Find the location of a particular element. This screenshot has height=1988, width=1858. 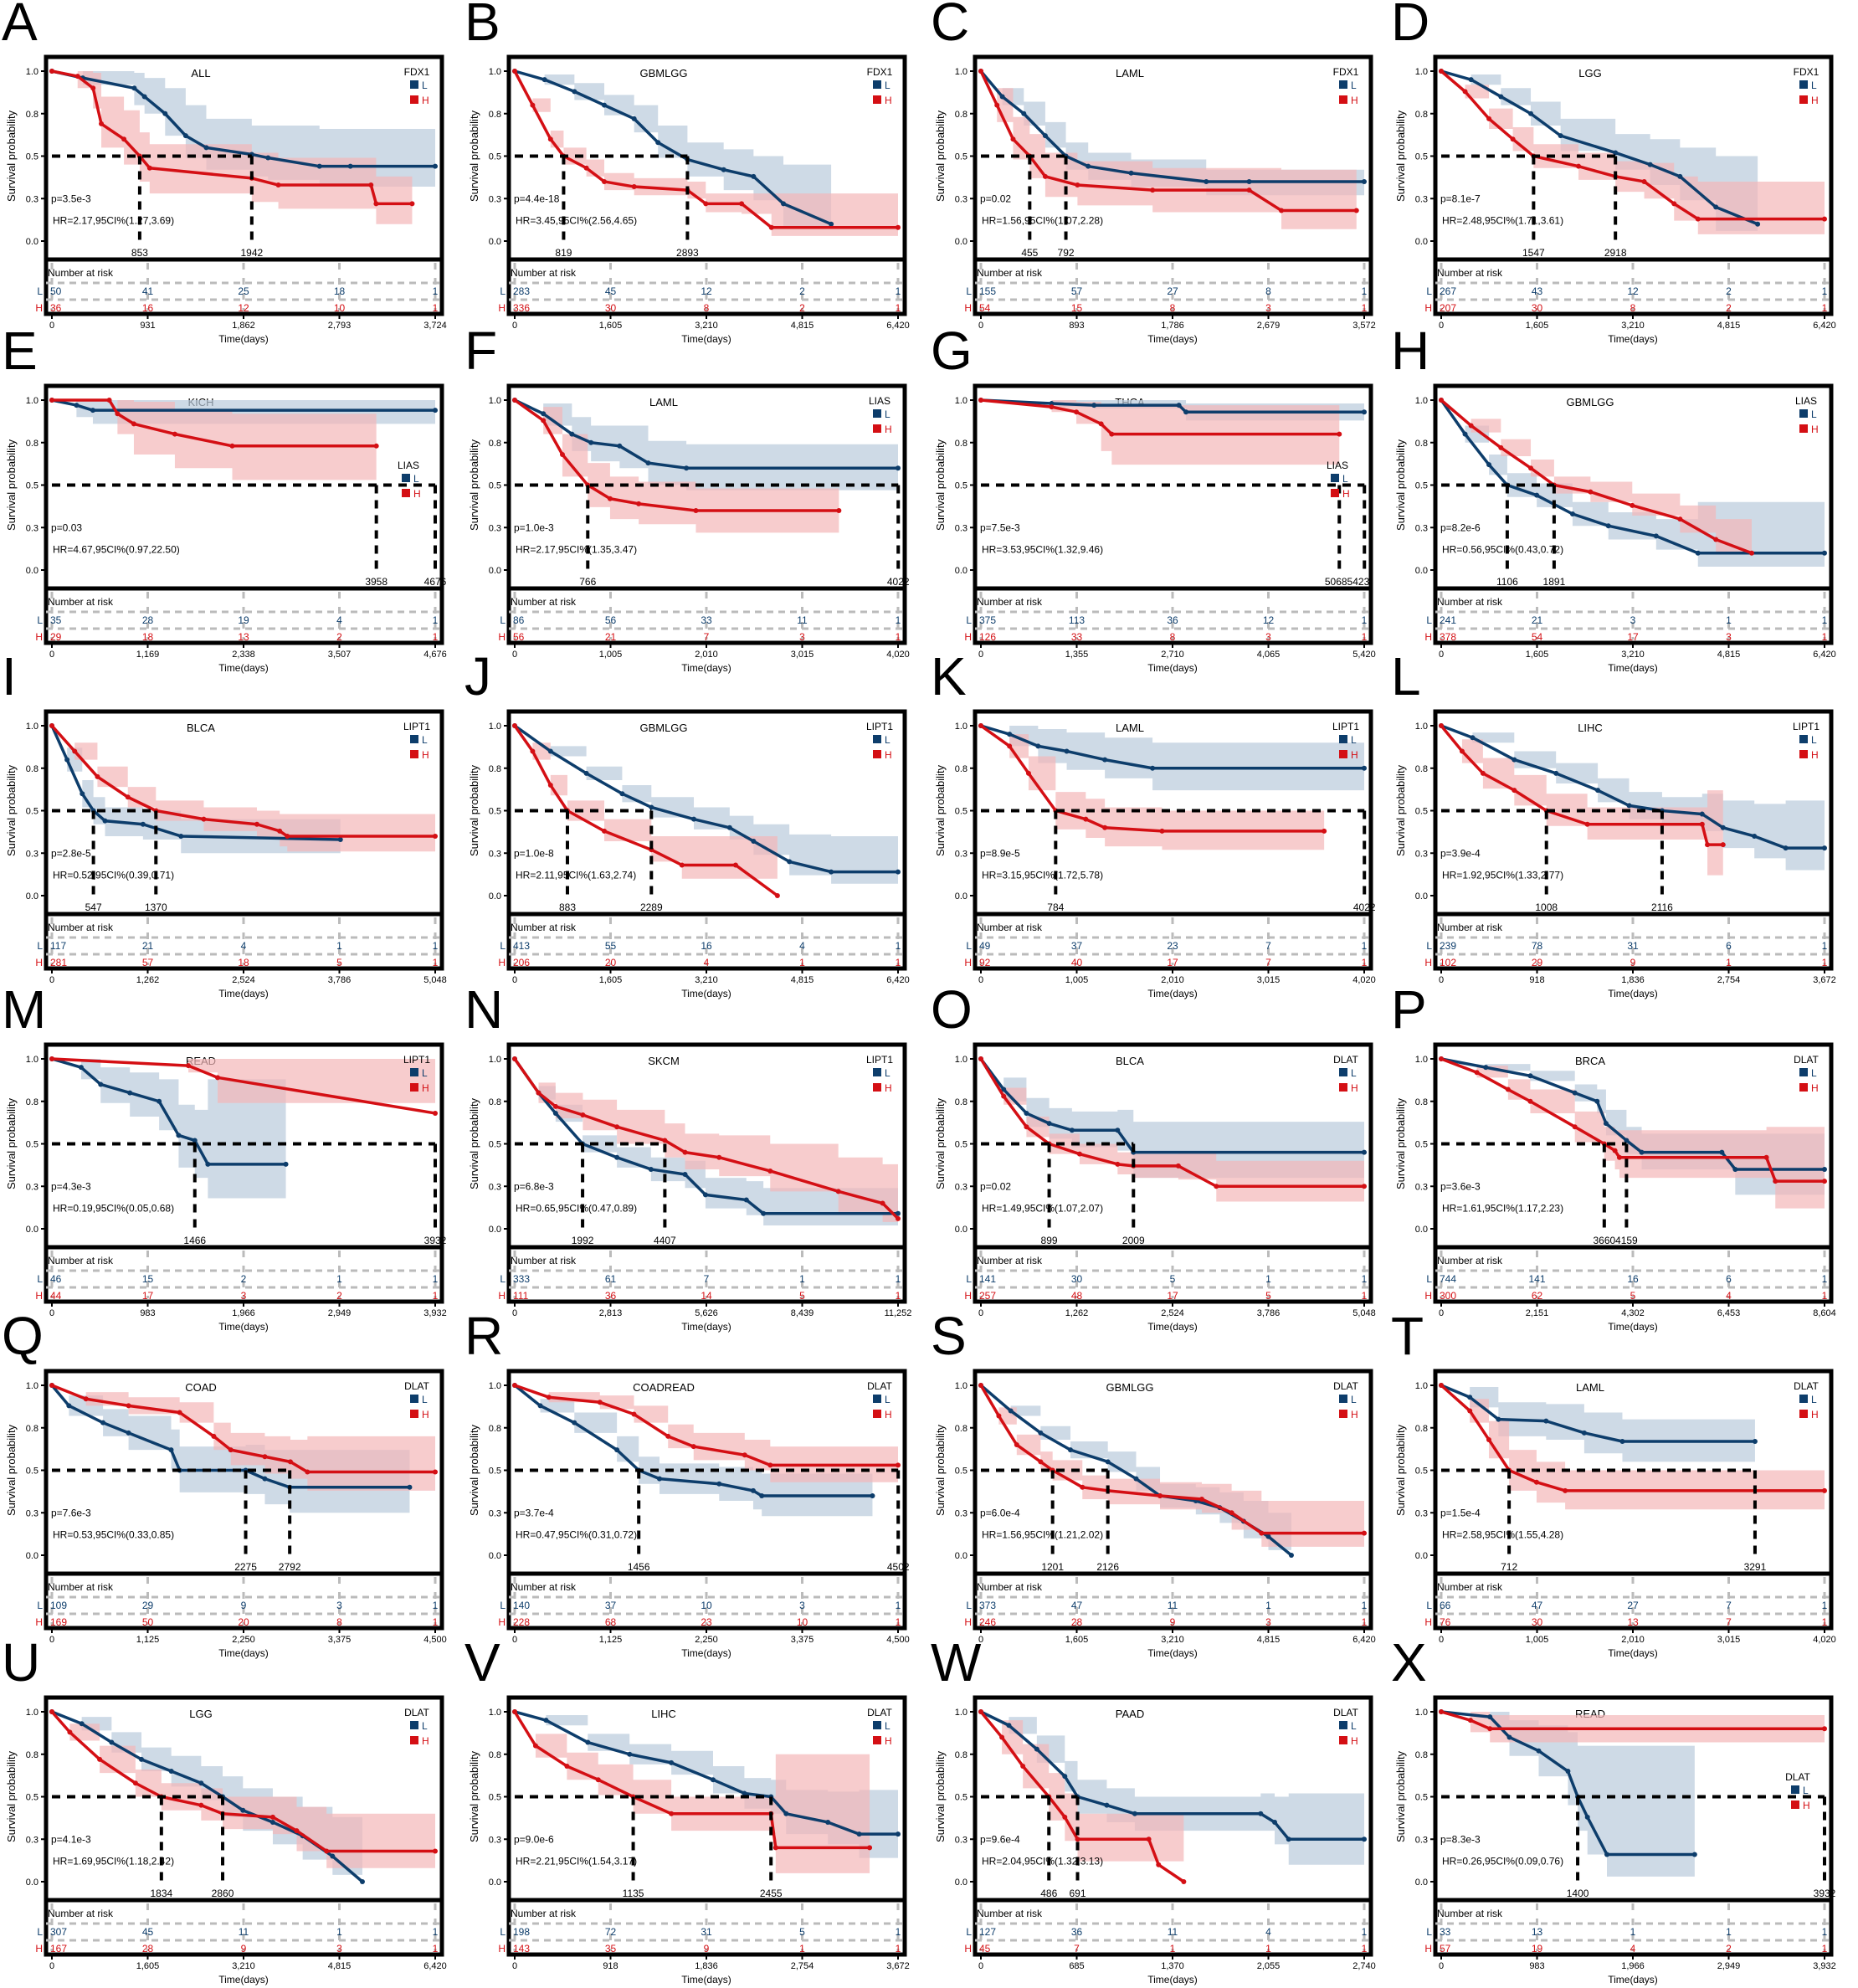

p-value: p=6.8e-3 is located at coordinates (534, 1186).